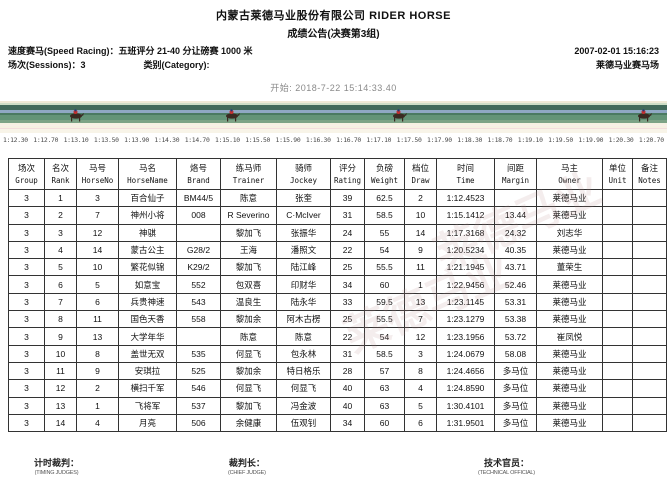 Image resolution: width=667 pixels, height=494 pixels. Describe the element at coordinates (198, 232) in the screenshot. I see `cell-brand` at that location.